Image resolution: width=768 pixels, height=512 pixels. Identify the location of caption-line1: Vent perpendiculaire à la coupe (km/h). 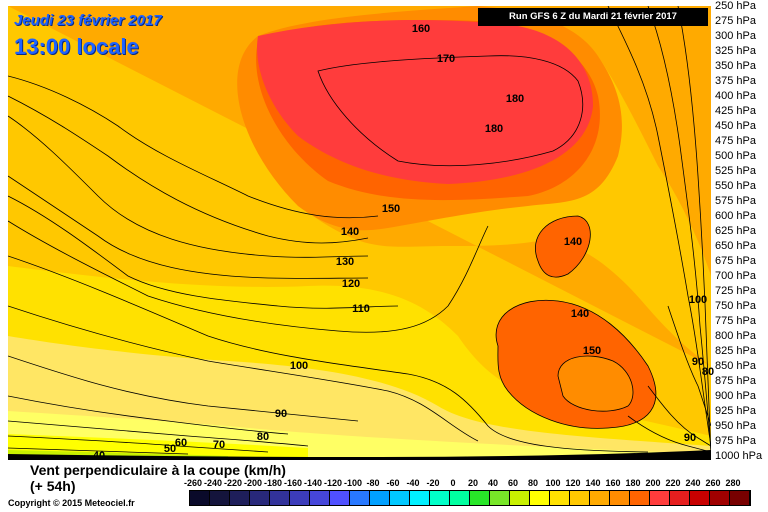
(158, 470).